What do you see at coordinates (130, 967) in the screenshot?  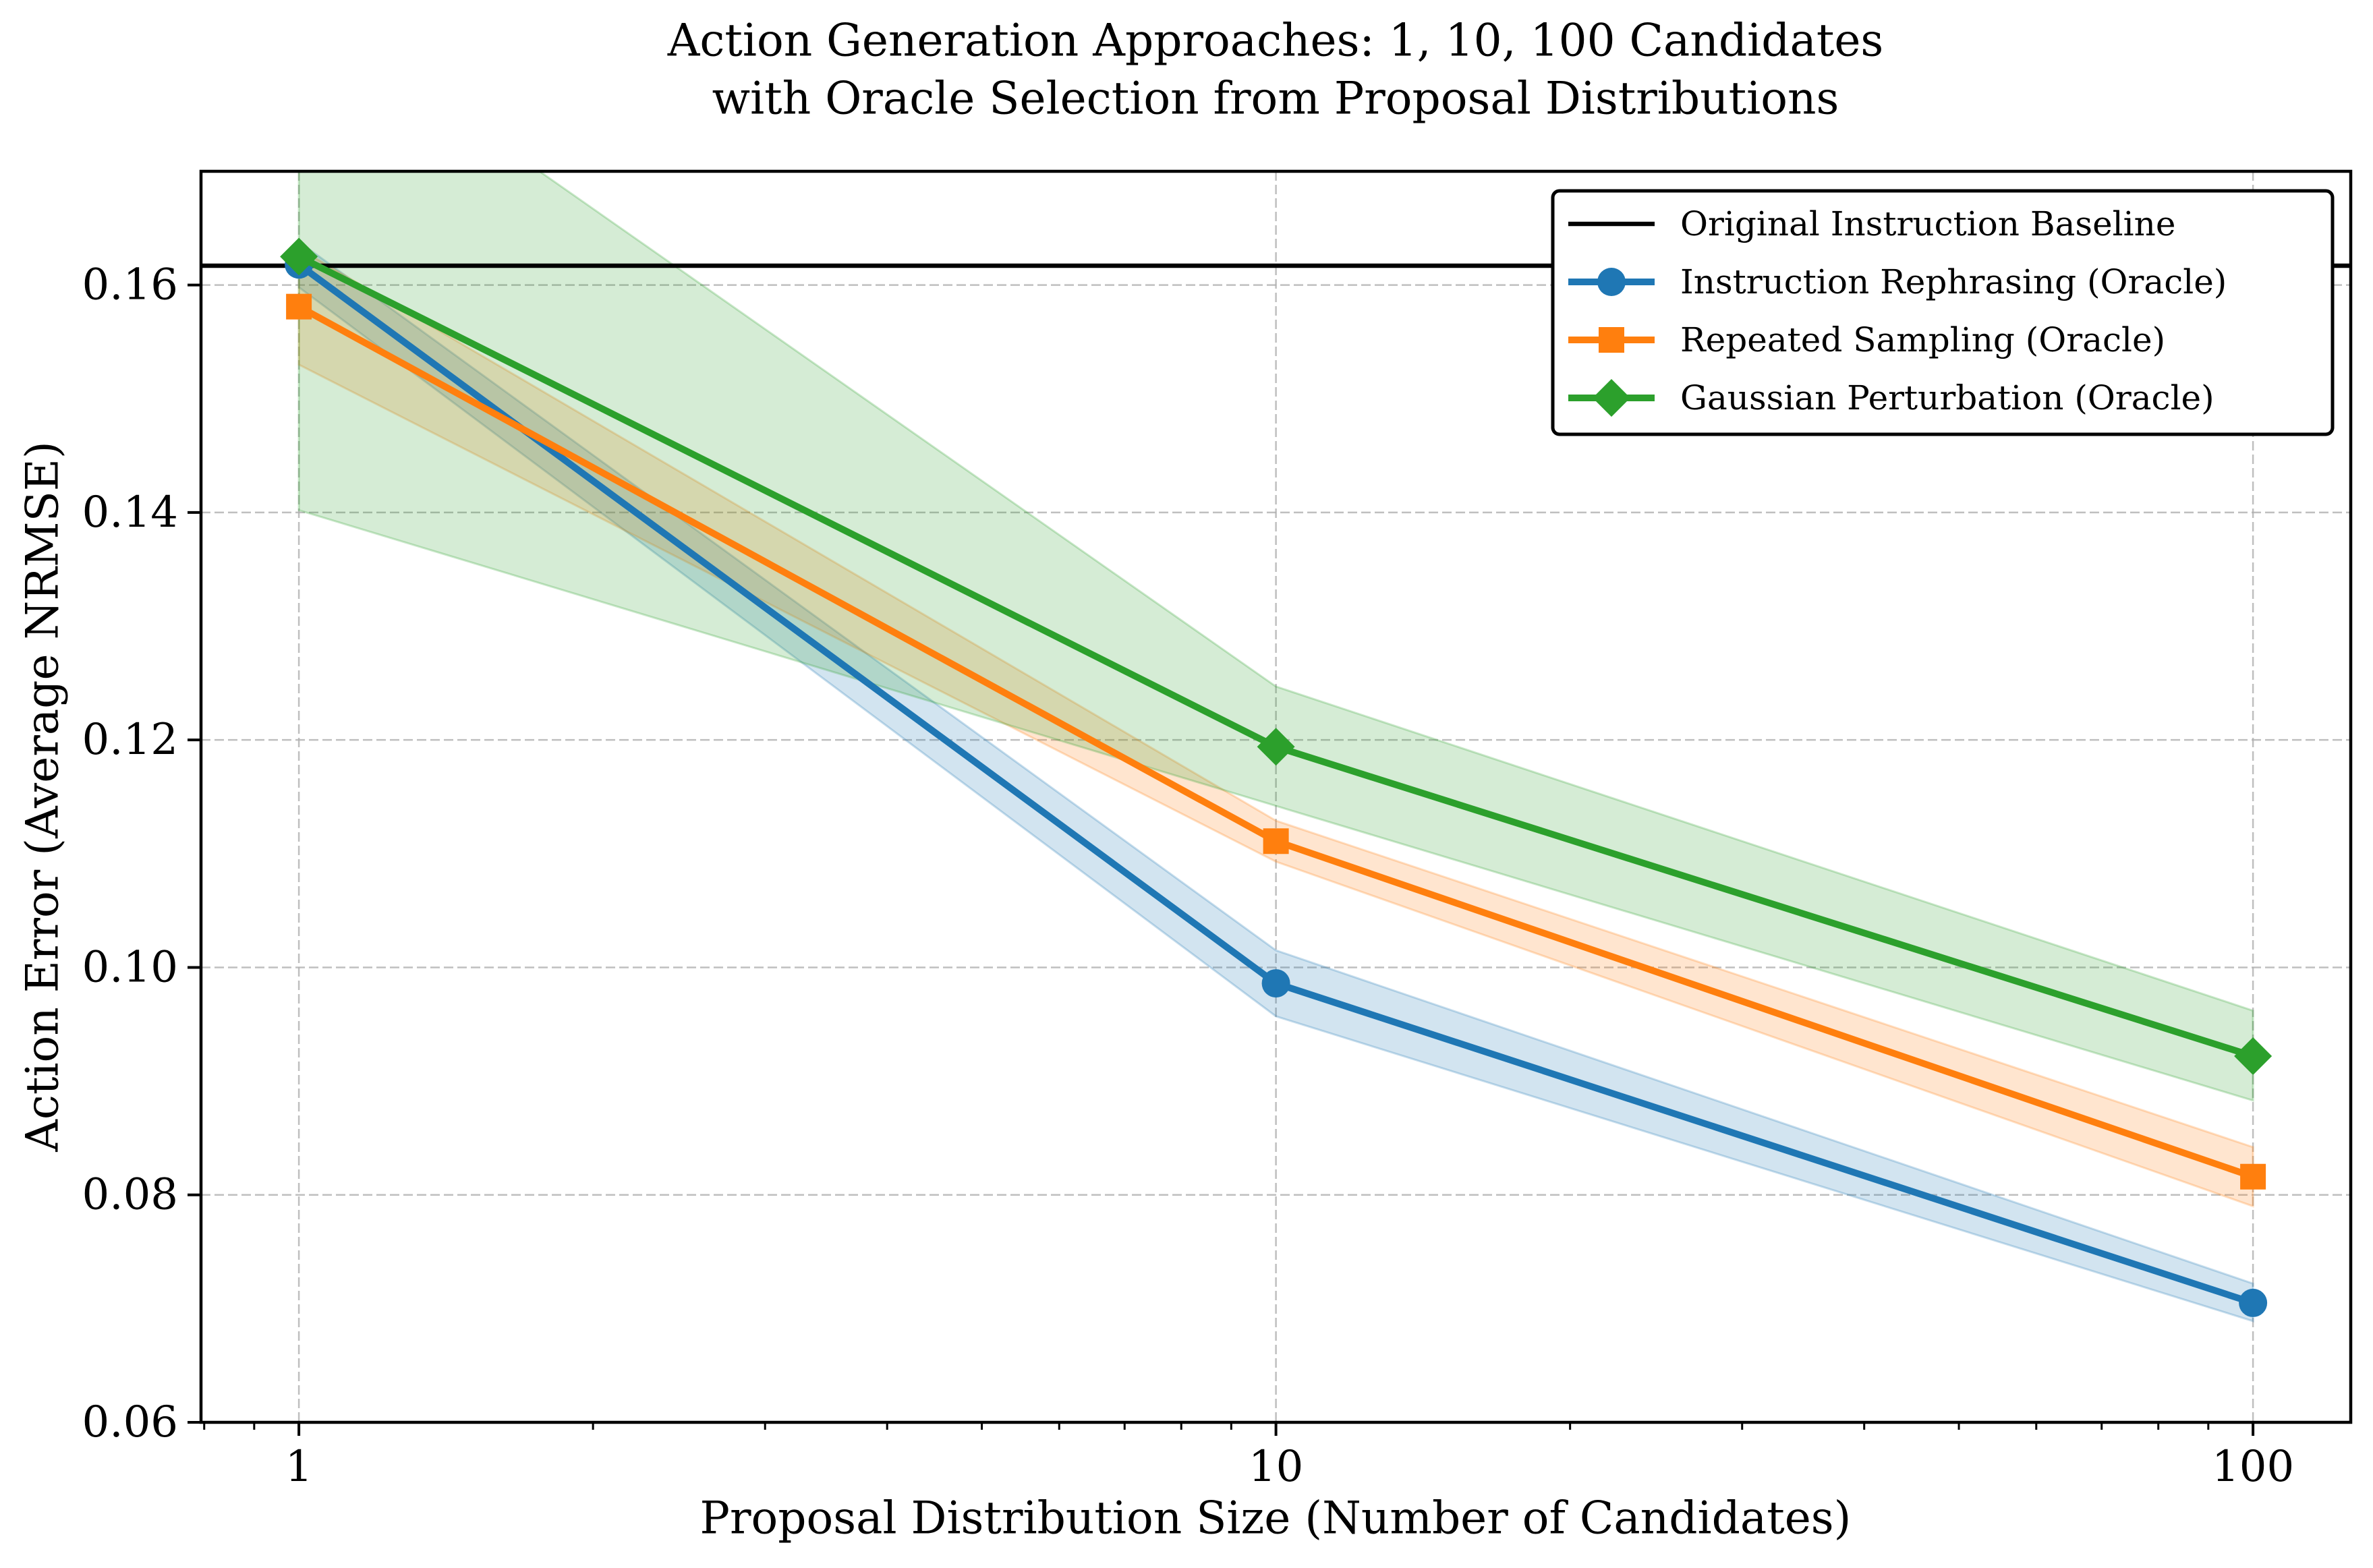 I see `y-tick-label: 0.10` at bounding box center [130, 967].